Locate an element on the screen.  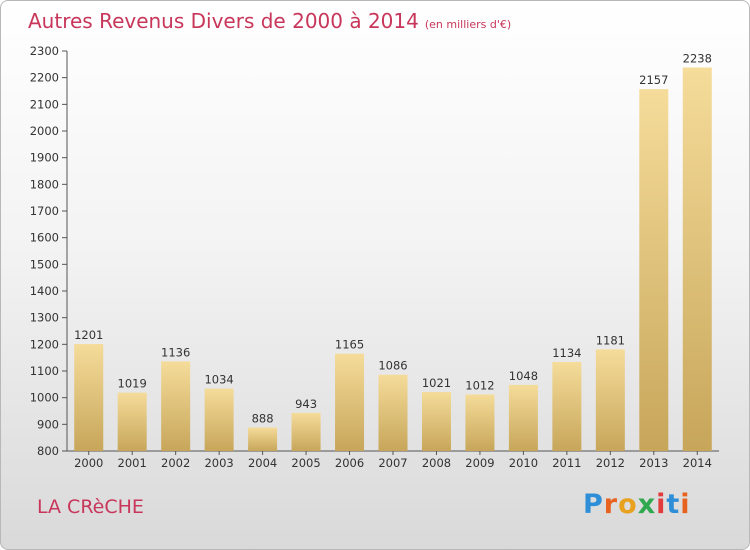
y-tick-label: 800 is located at coordinates (48, 451).